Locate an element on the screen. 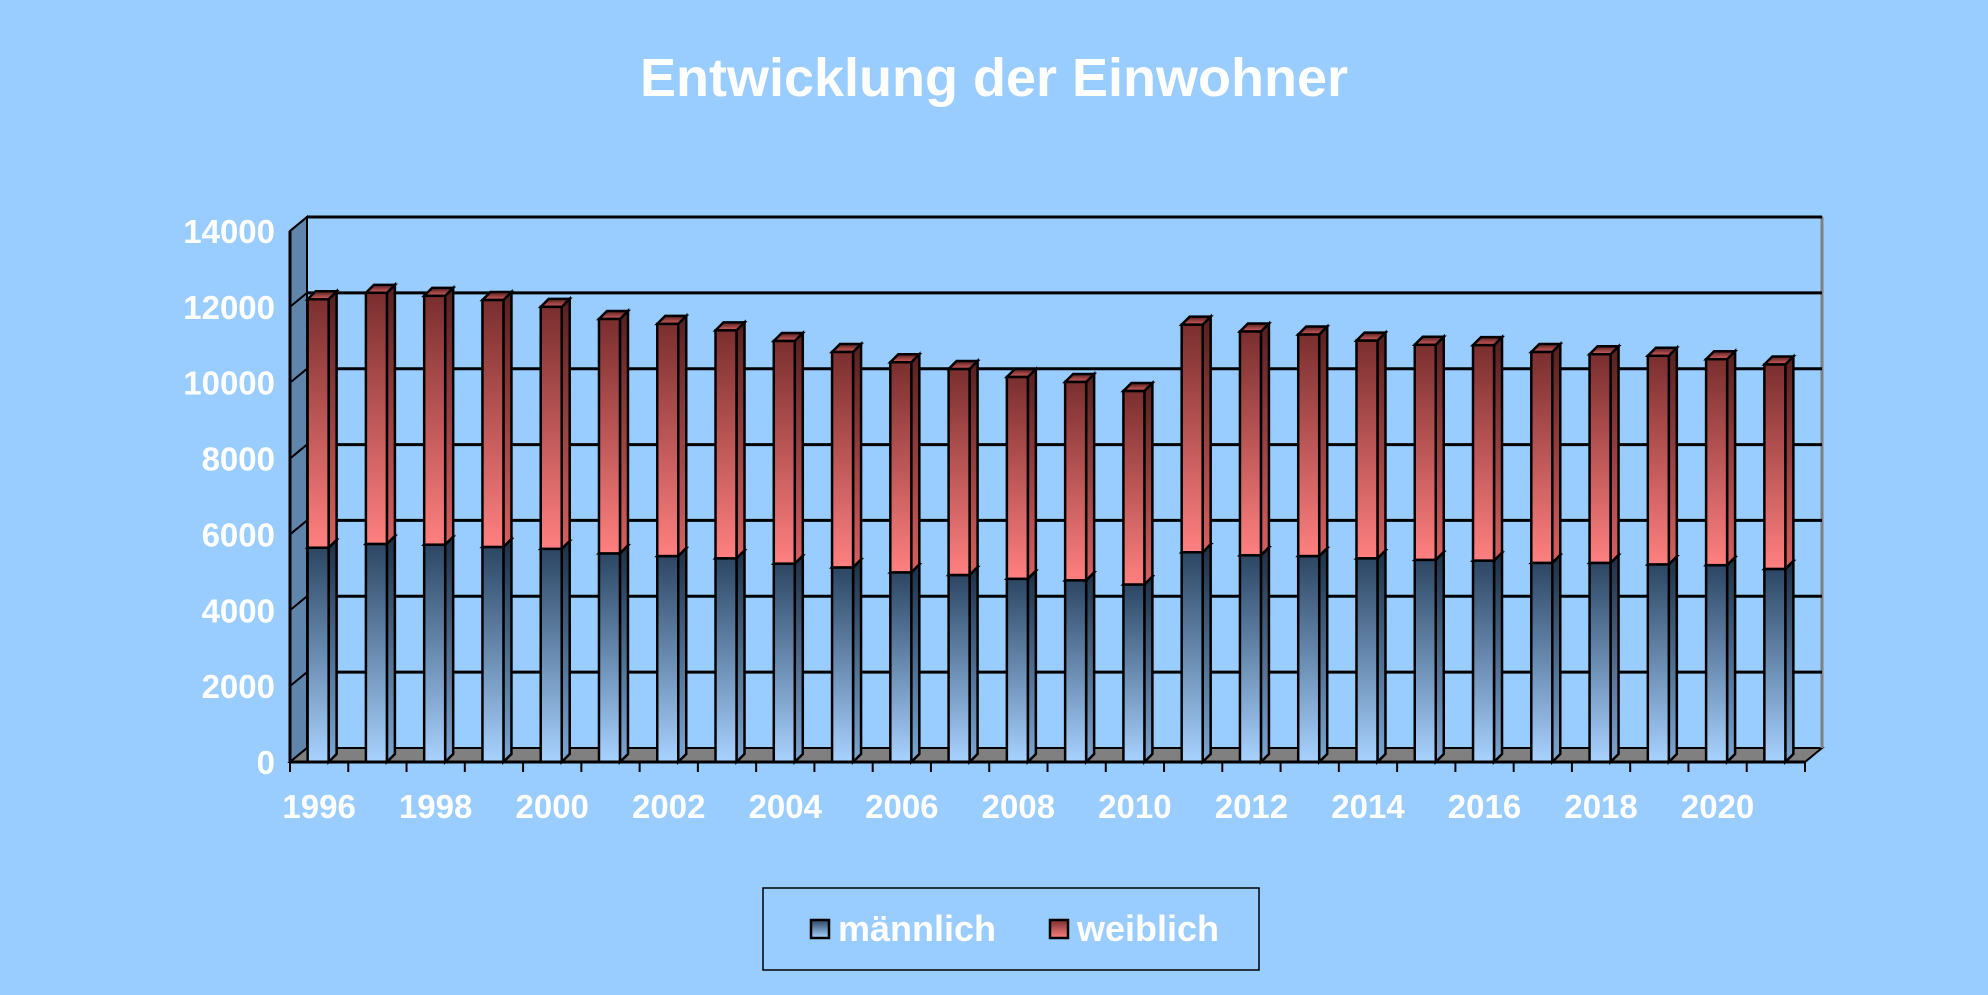 The image size is (1988, 995). y-axis-ticks: 0 2000 4000 6000 8000 10000 12000 14000 is located at coordinates (229, 497).